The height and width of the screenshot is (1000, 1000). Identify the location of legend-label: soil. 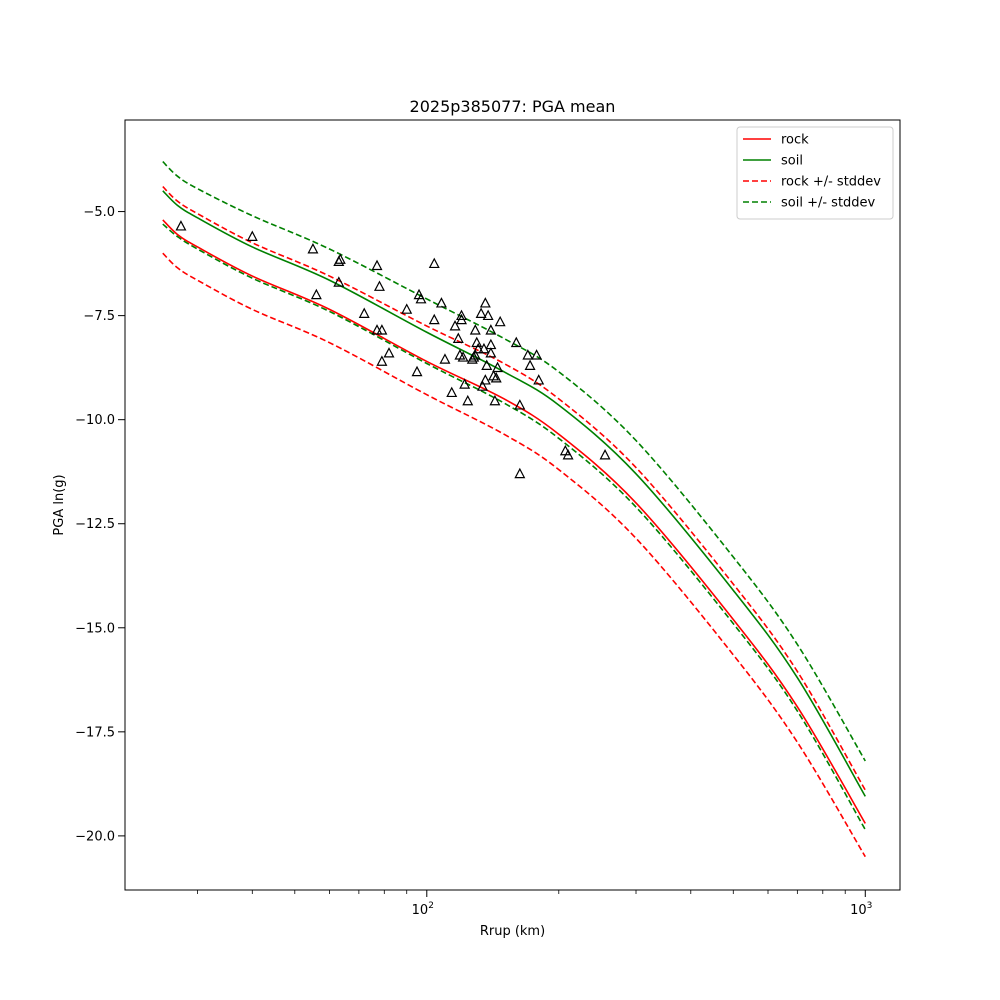
(792, 161).